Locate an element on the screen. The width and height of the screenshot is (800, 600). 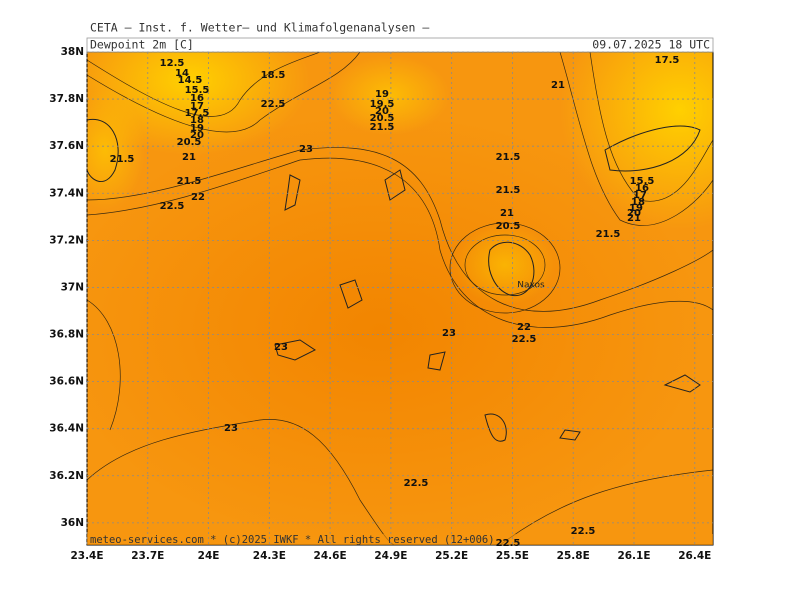
valid-time: 09.07.2025 18 UTC is located at coordinates (651, 45).